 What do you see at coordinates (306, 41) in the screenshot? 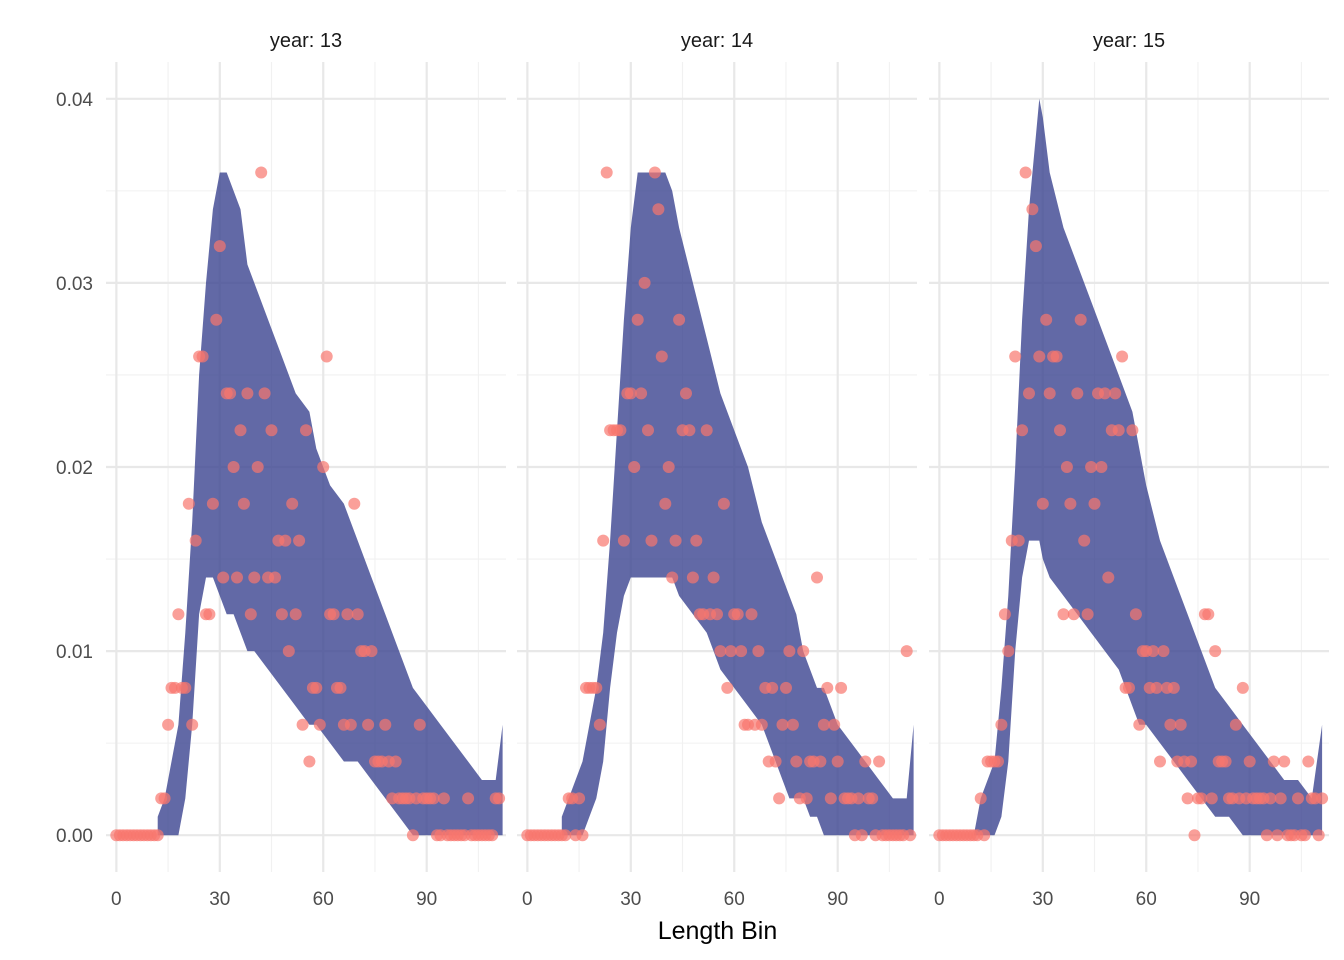
I see `panel-strip-title: year: 13` at bounding box center [306, 41].